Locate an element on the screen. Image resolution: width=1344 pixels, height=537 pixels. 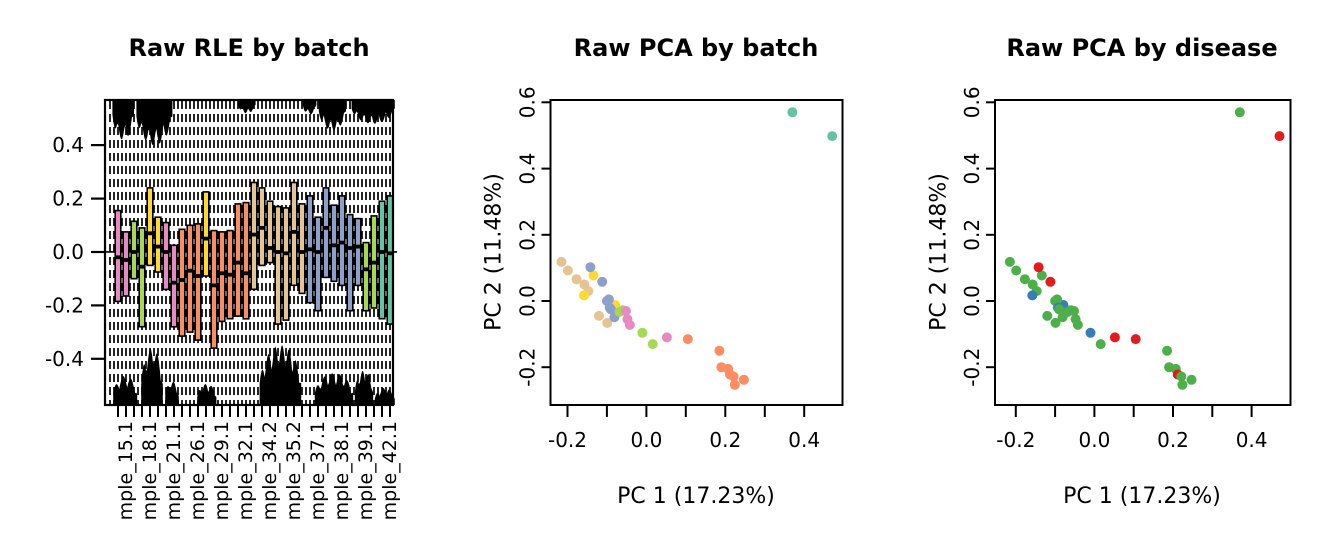
pca-batch-xlabel: PC 1 (17.23%) is located at coordinates (696, 496).